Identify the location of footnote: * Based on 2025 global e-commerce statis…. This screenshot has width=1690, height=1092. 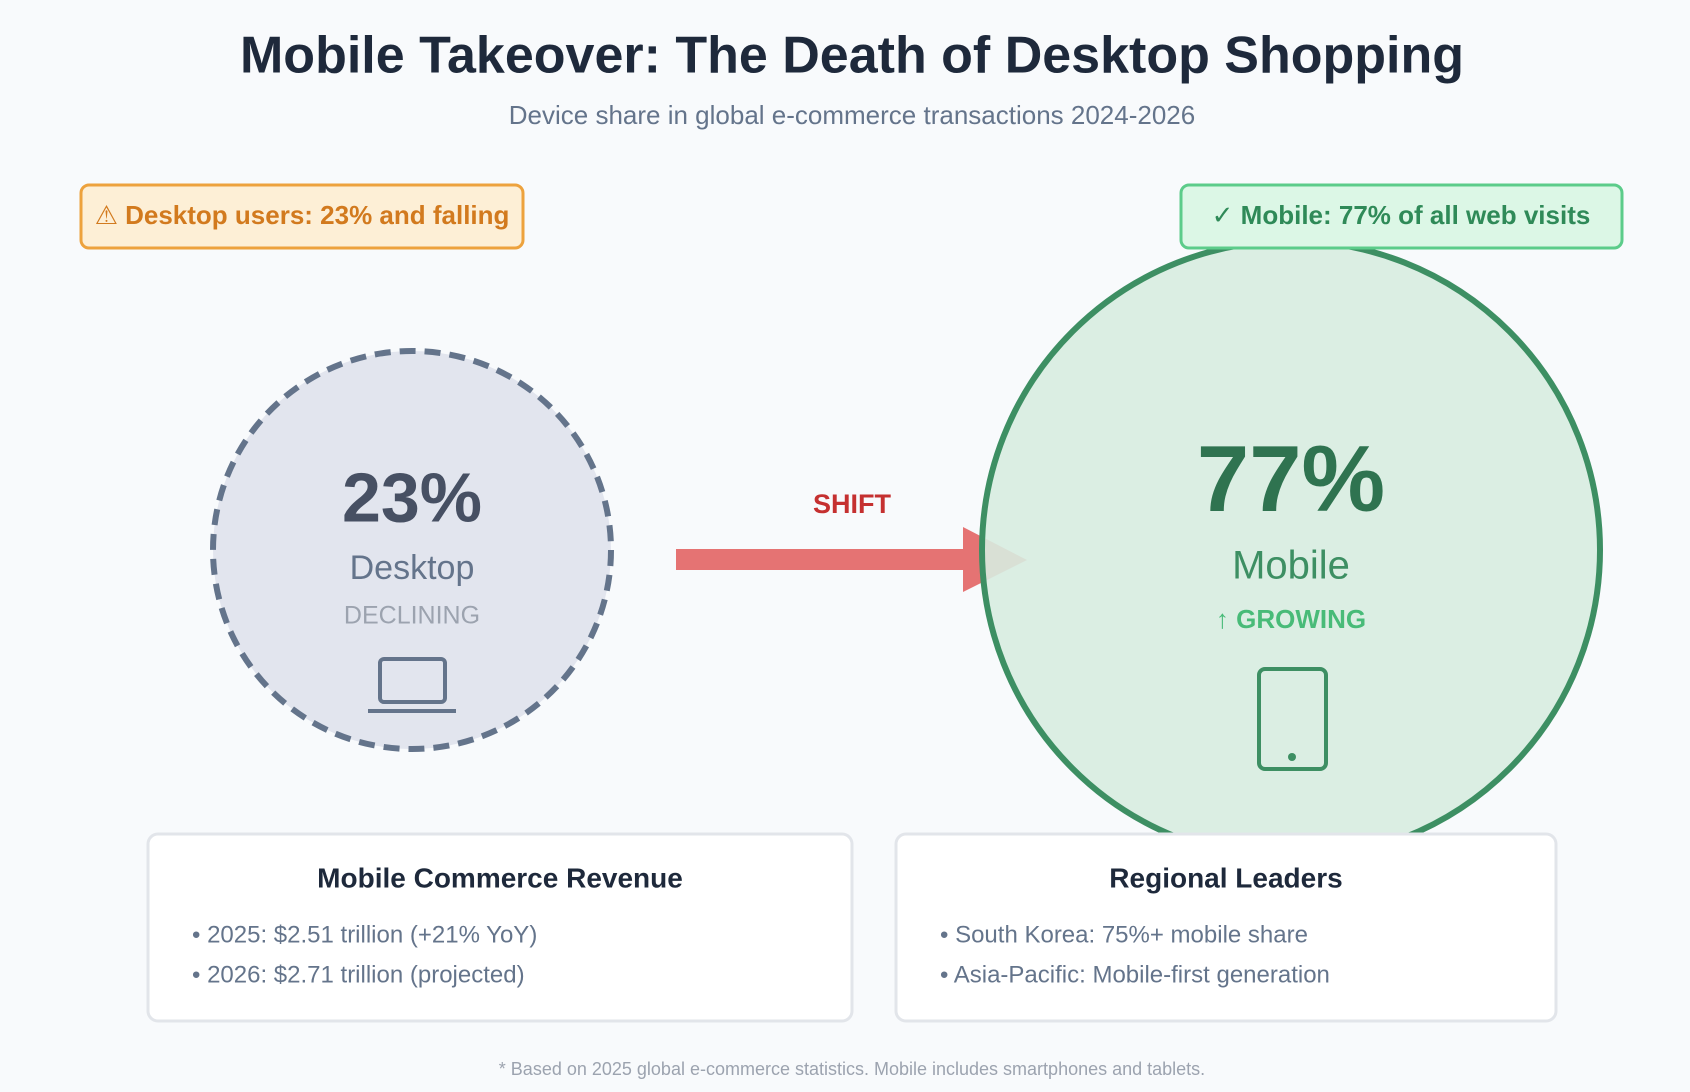
(852, 1069).